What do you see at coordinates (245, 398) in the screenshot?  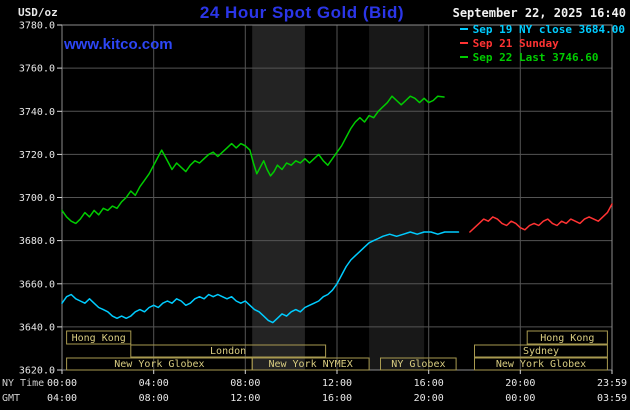 I see `x-tick-label-gmt: 12:00` at bounding box center [245, 398].